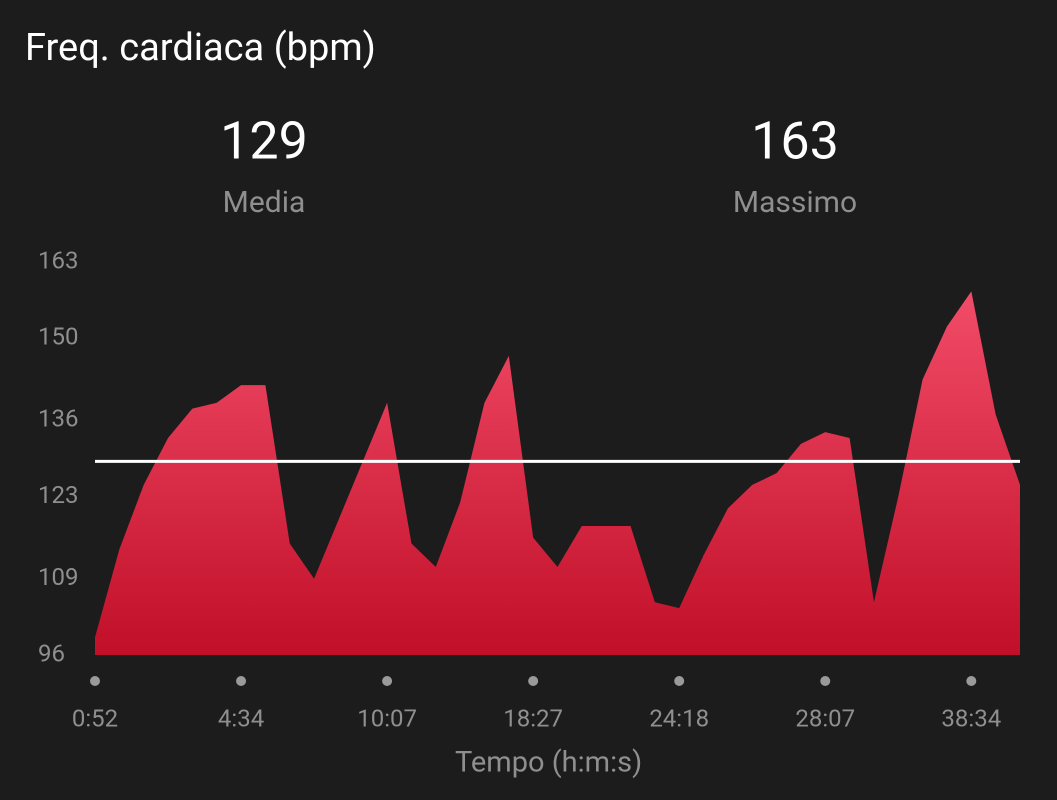 The height and width of the screenshot is (800, 1057). I want to click on stat-value: 129, so click(264, 141).